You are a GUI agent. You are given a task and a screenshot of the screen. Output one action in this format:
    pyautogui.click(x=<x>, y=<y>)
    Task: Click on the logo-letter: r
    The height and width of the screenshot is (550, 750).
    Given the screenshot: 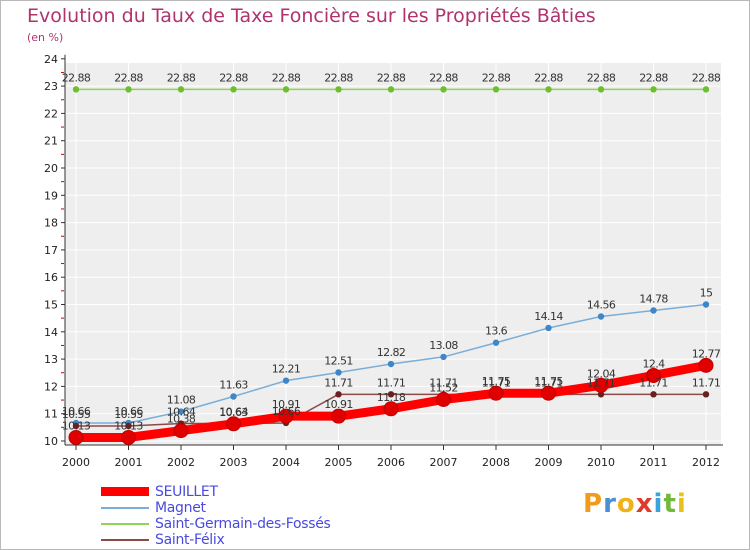 What is the action you would take?
    pyautogui.click(x=610, y=504)
    